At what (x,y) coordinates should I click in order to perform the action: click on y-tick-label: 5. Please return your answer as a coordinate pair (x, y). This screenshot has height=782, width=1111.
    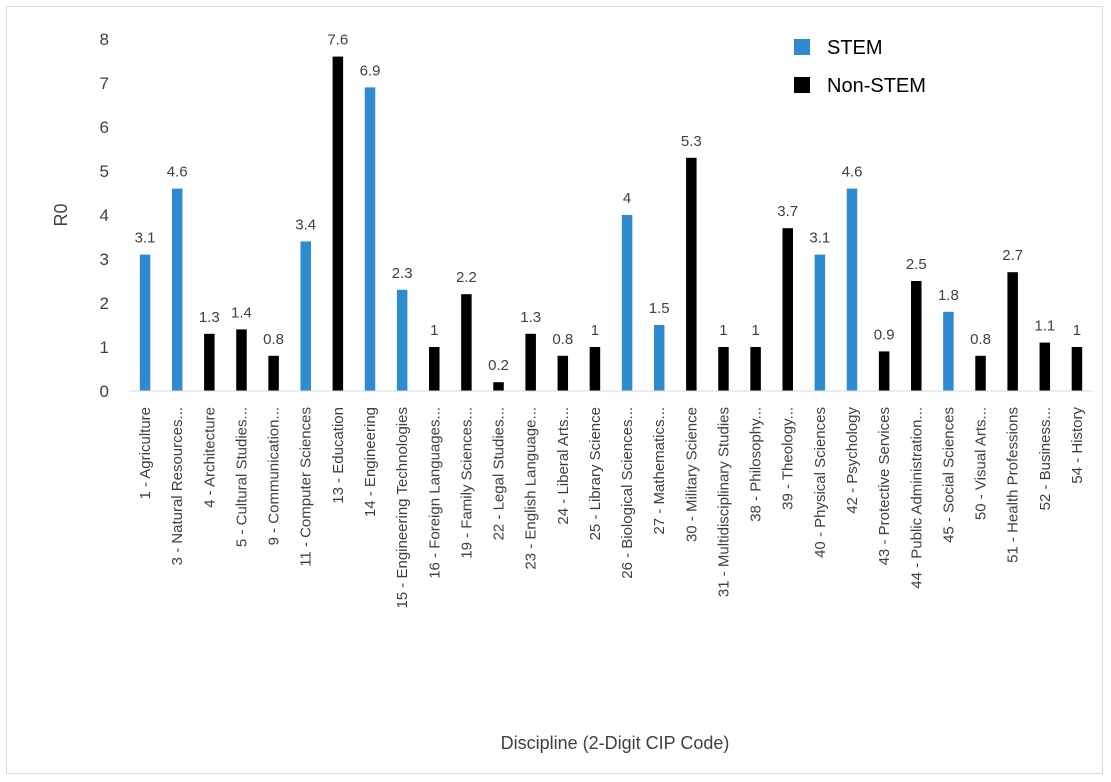
    Looking at the image, I should click on (104, 171).